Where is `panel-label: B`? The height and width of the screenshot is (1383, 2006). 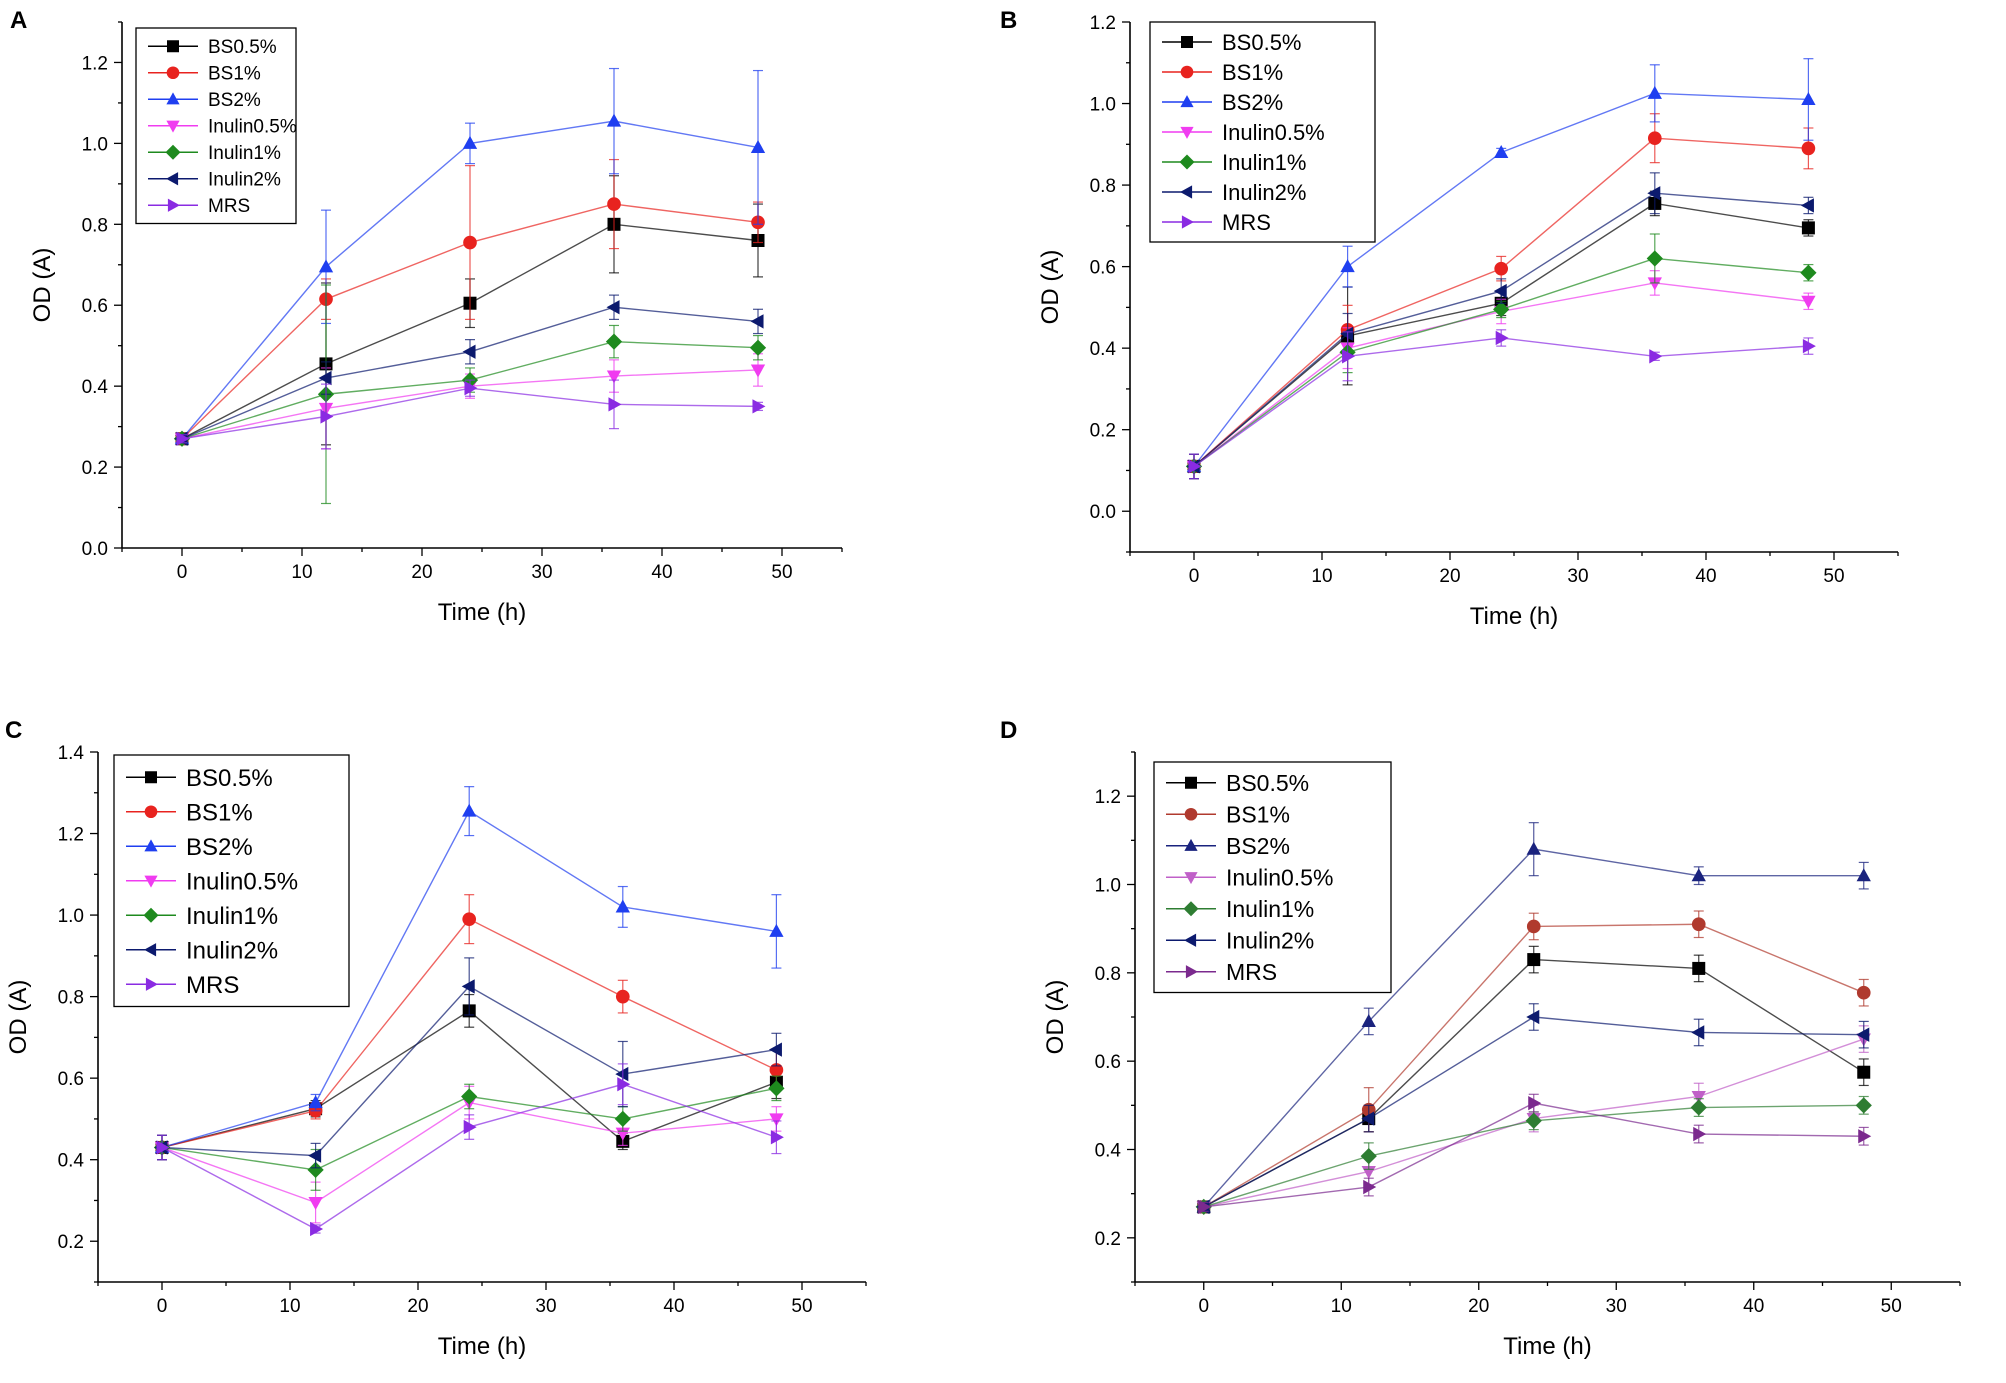 panel-label: B is located at coordinates (1008, 20).